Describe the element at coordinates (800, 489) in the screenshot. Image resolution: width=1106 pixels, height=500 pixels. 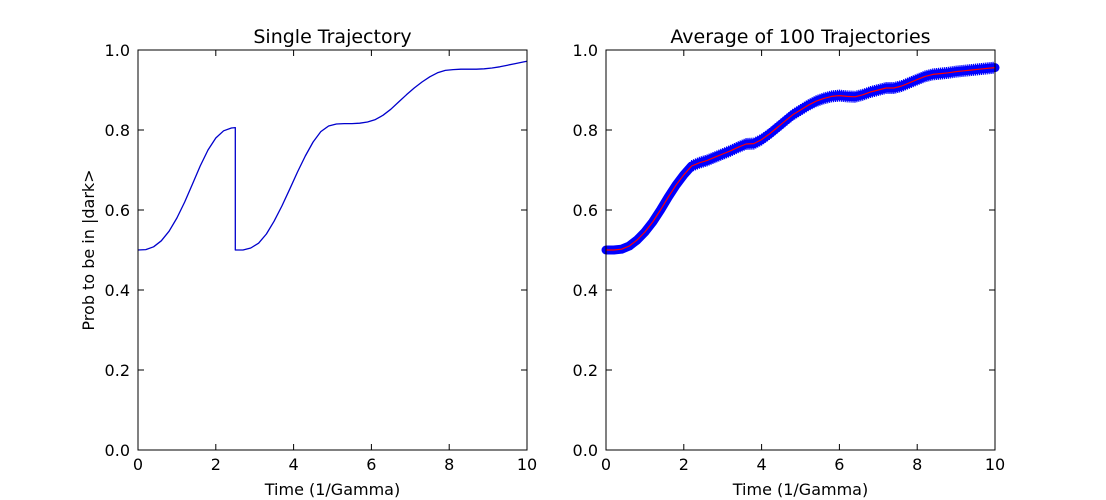
I see `chart-right-xlabel: Time (1/Gamma)` at that location.